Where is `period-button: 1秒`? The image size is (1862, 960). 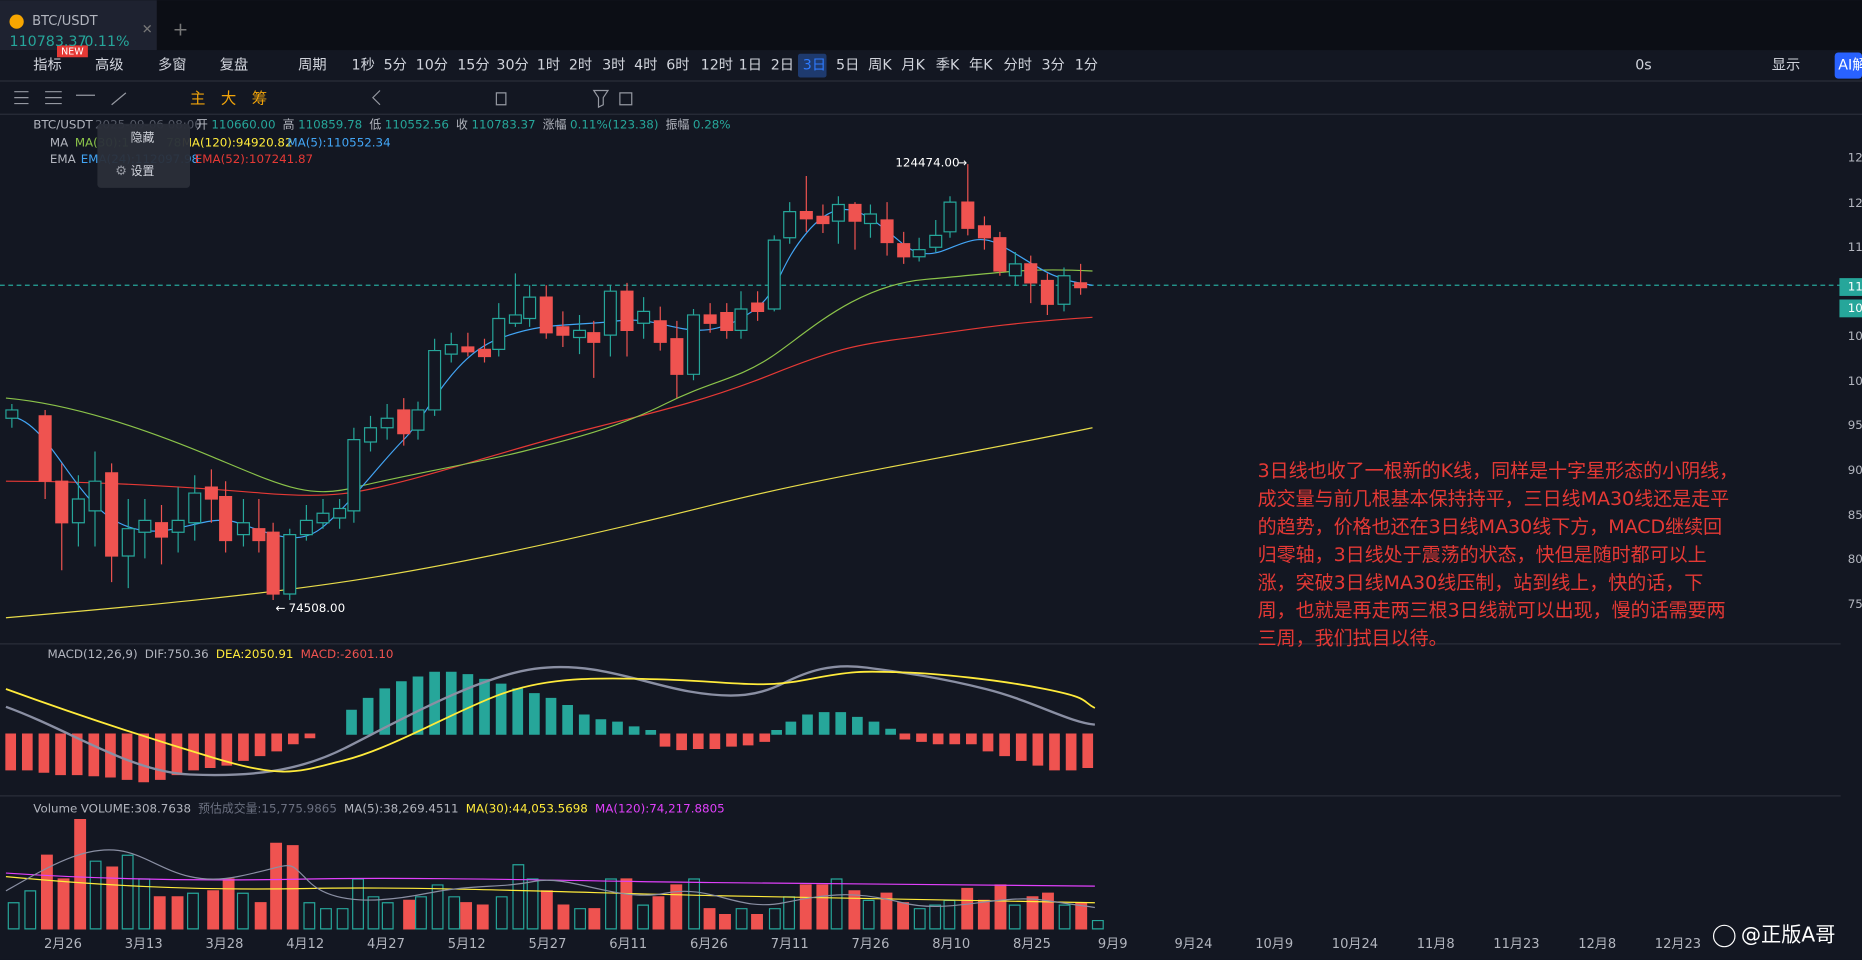 period-button: 1秒 is located at coordinates (363, 65).